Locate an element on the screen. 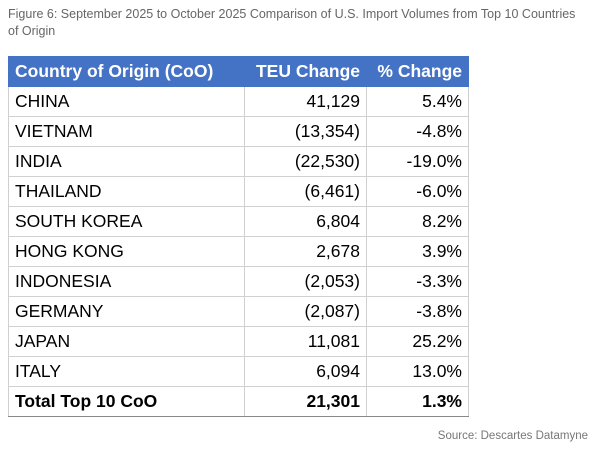  table-row: INDIA (22,530) -19.0% is located at coordinates (238, 161).